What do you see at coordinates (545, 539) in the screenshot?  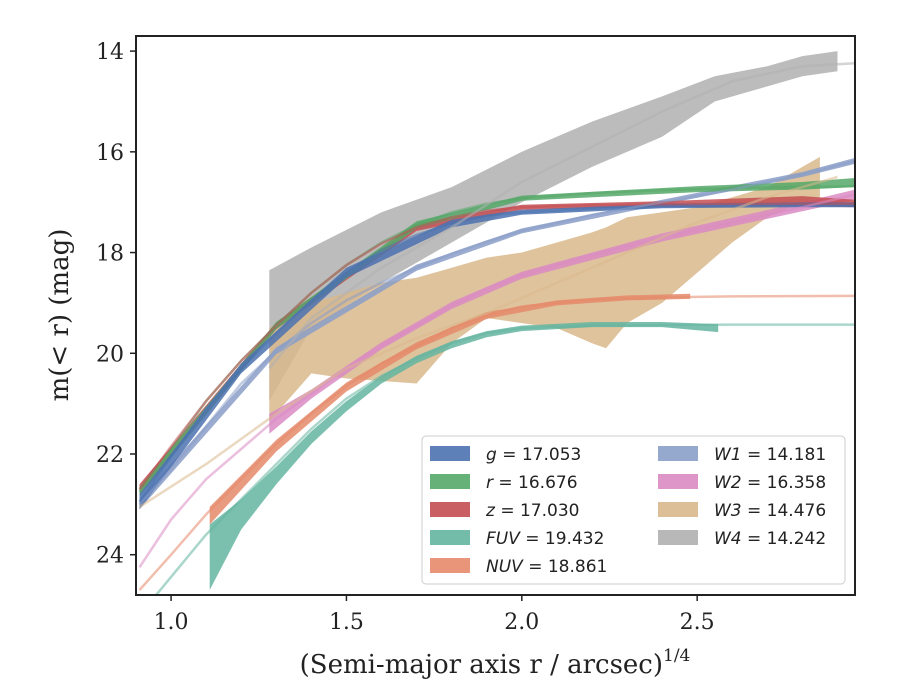 I see `legend-label-fuv: FUV = 19.432` at bounding box center [545, 539].